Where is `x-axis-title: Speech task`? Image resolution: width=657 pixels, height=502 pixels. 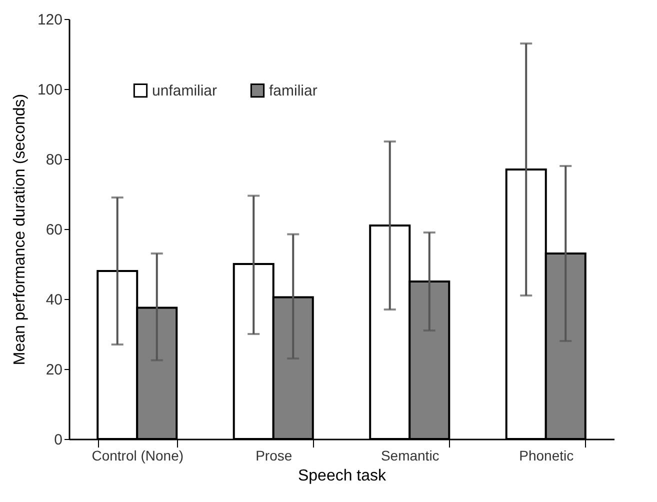
x-axis-title: Speech task is located at coordinates (343, 476).